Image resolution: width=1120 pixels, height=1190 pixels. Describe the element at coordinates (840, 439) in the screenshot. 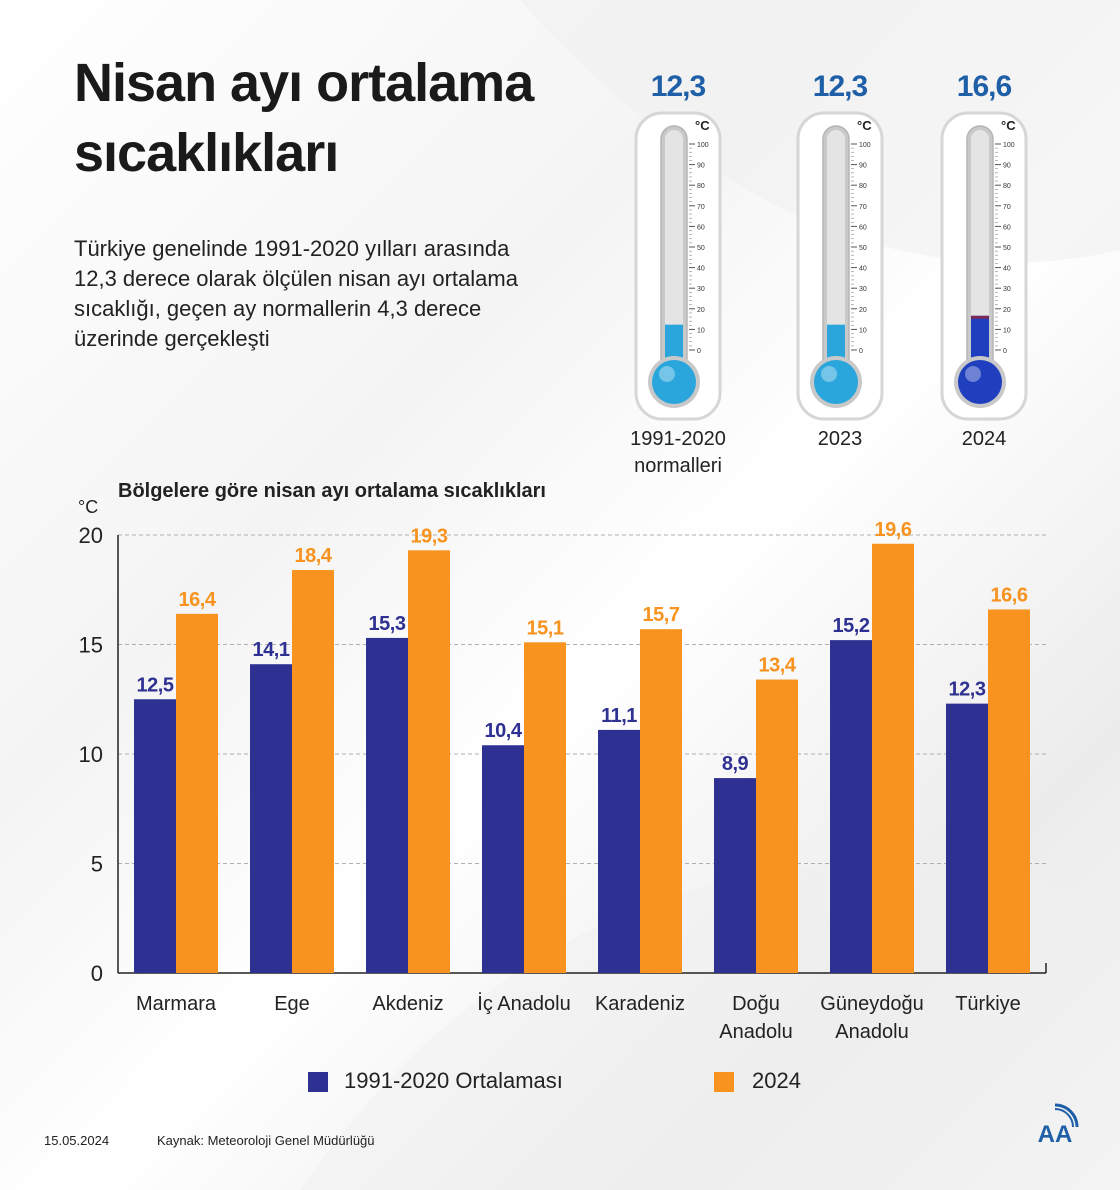

I see `thermometer-label: 2023` at that location.